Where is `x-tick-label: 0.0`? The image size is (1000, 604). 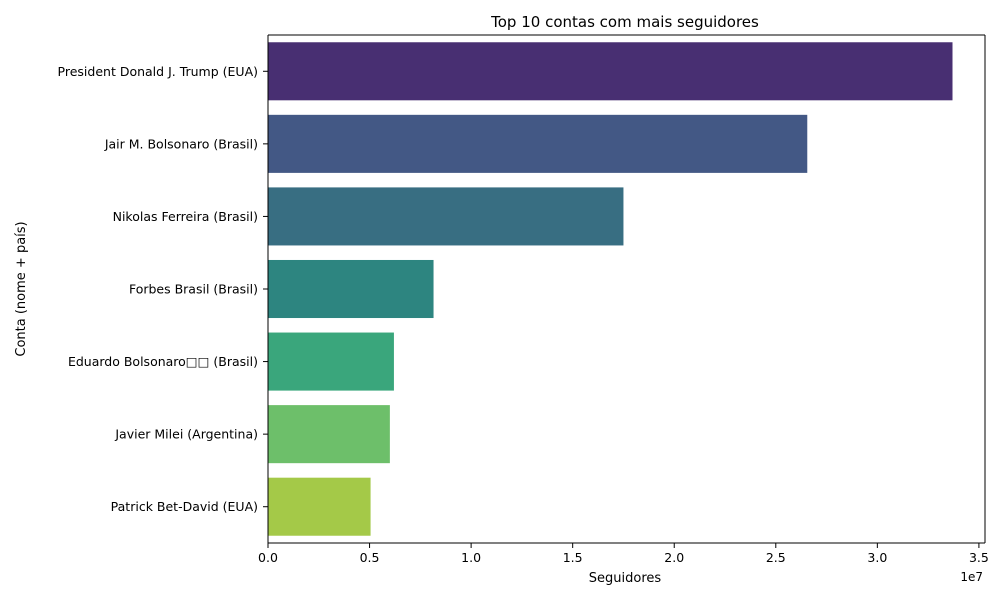 x-tick-label: 0.0 is located at coordinates (268, 557).